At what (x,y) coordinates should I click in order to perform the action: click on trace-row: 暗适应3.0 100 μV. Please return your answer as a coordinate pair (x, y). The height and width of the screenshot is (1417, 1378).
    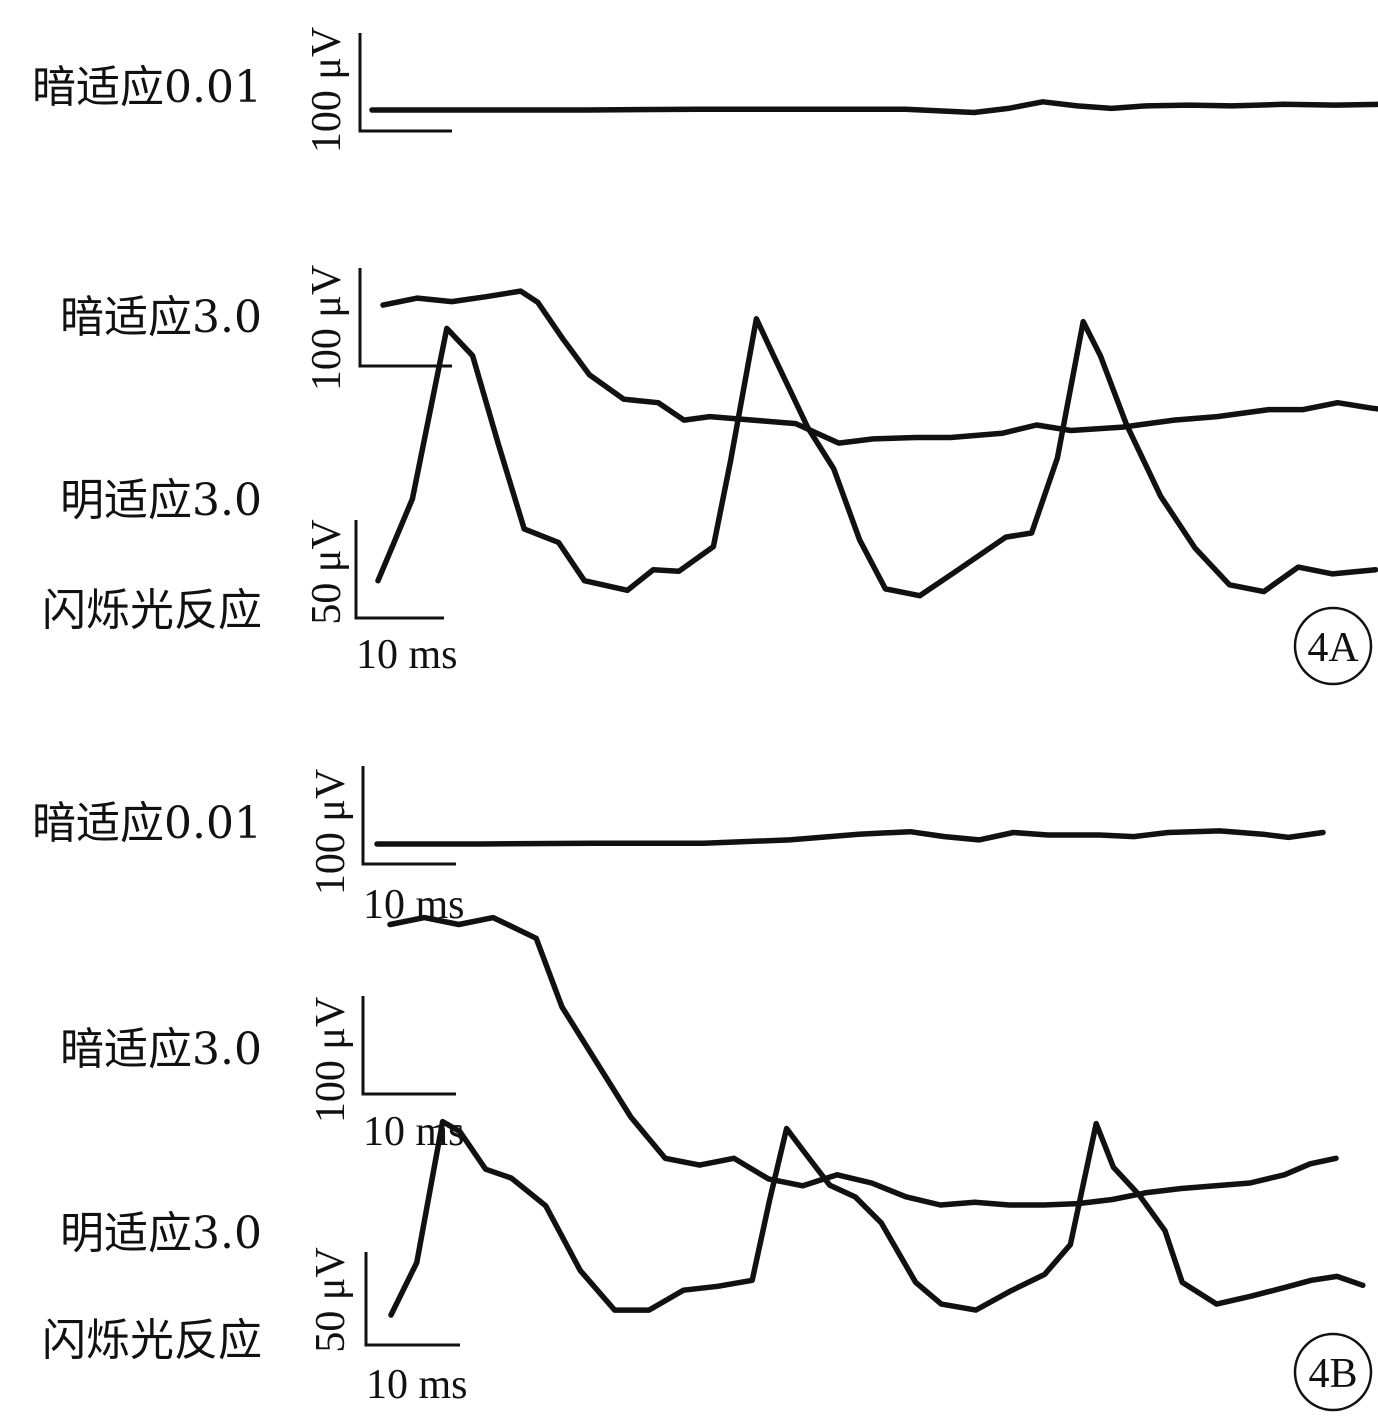
    Looking at the image, I should click on (719, 355).